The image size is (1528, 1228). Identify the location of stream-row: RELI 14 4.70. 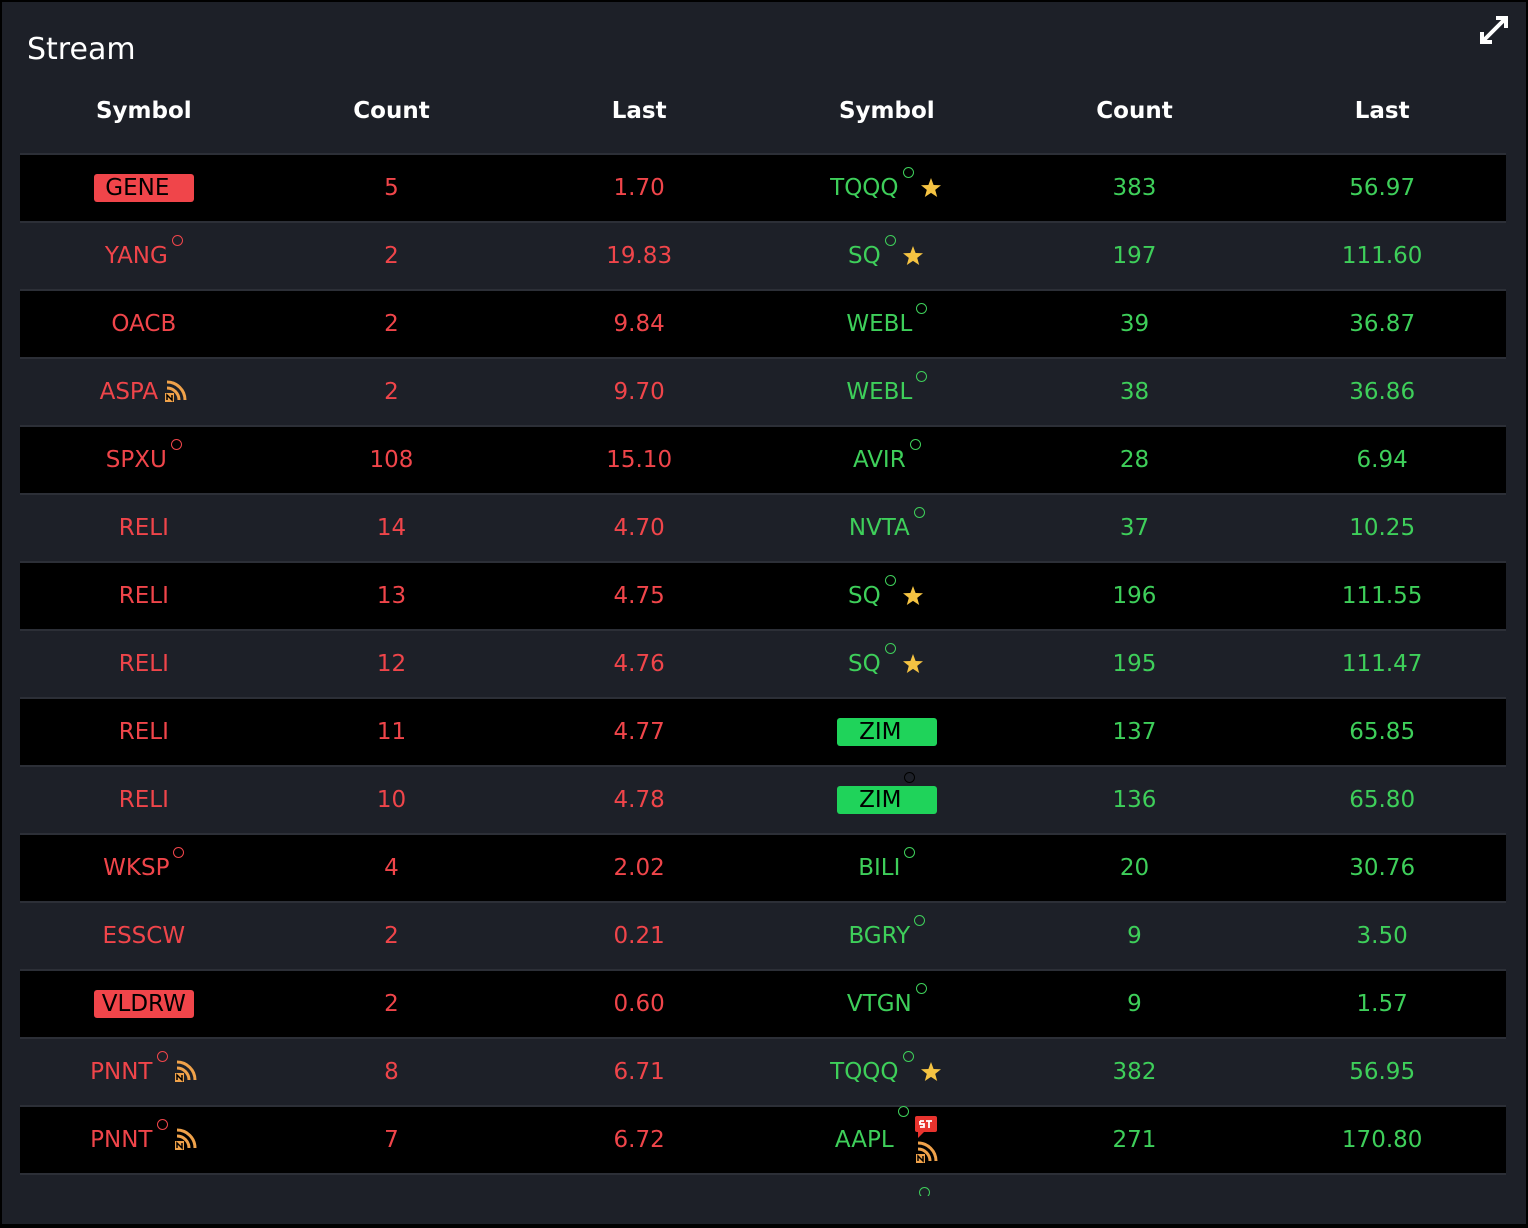
(391, 529).